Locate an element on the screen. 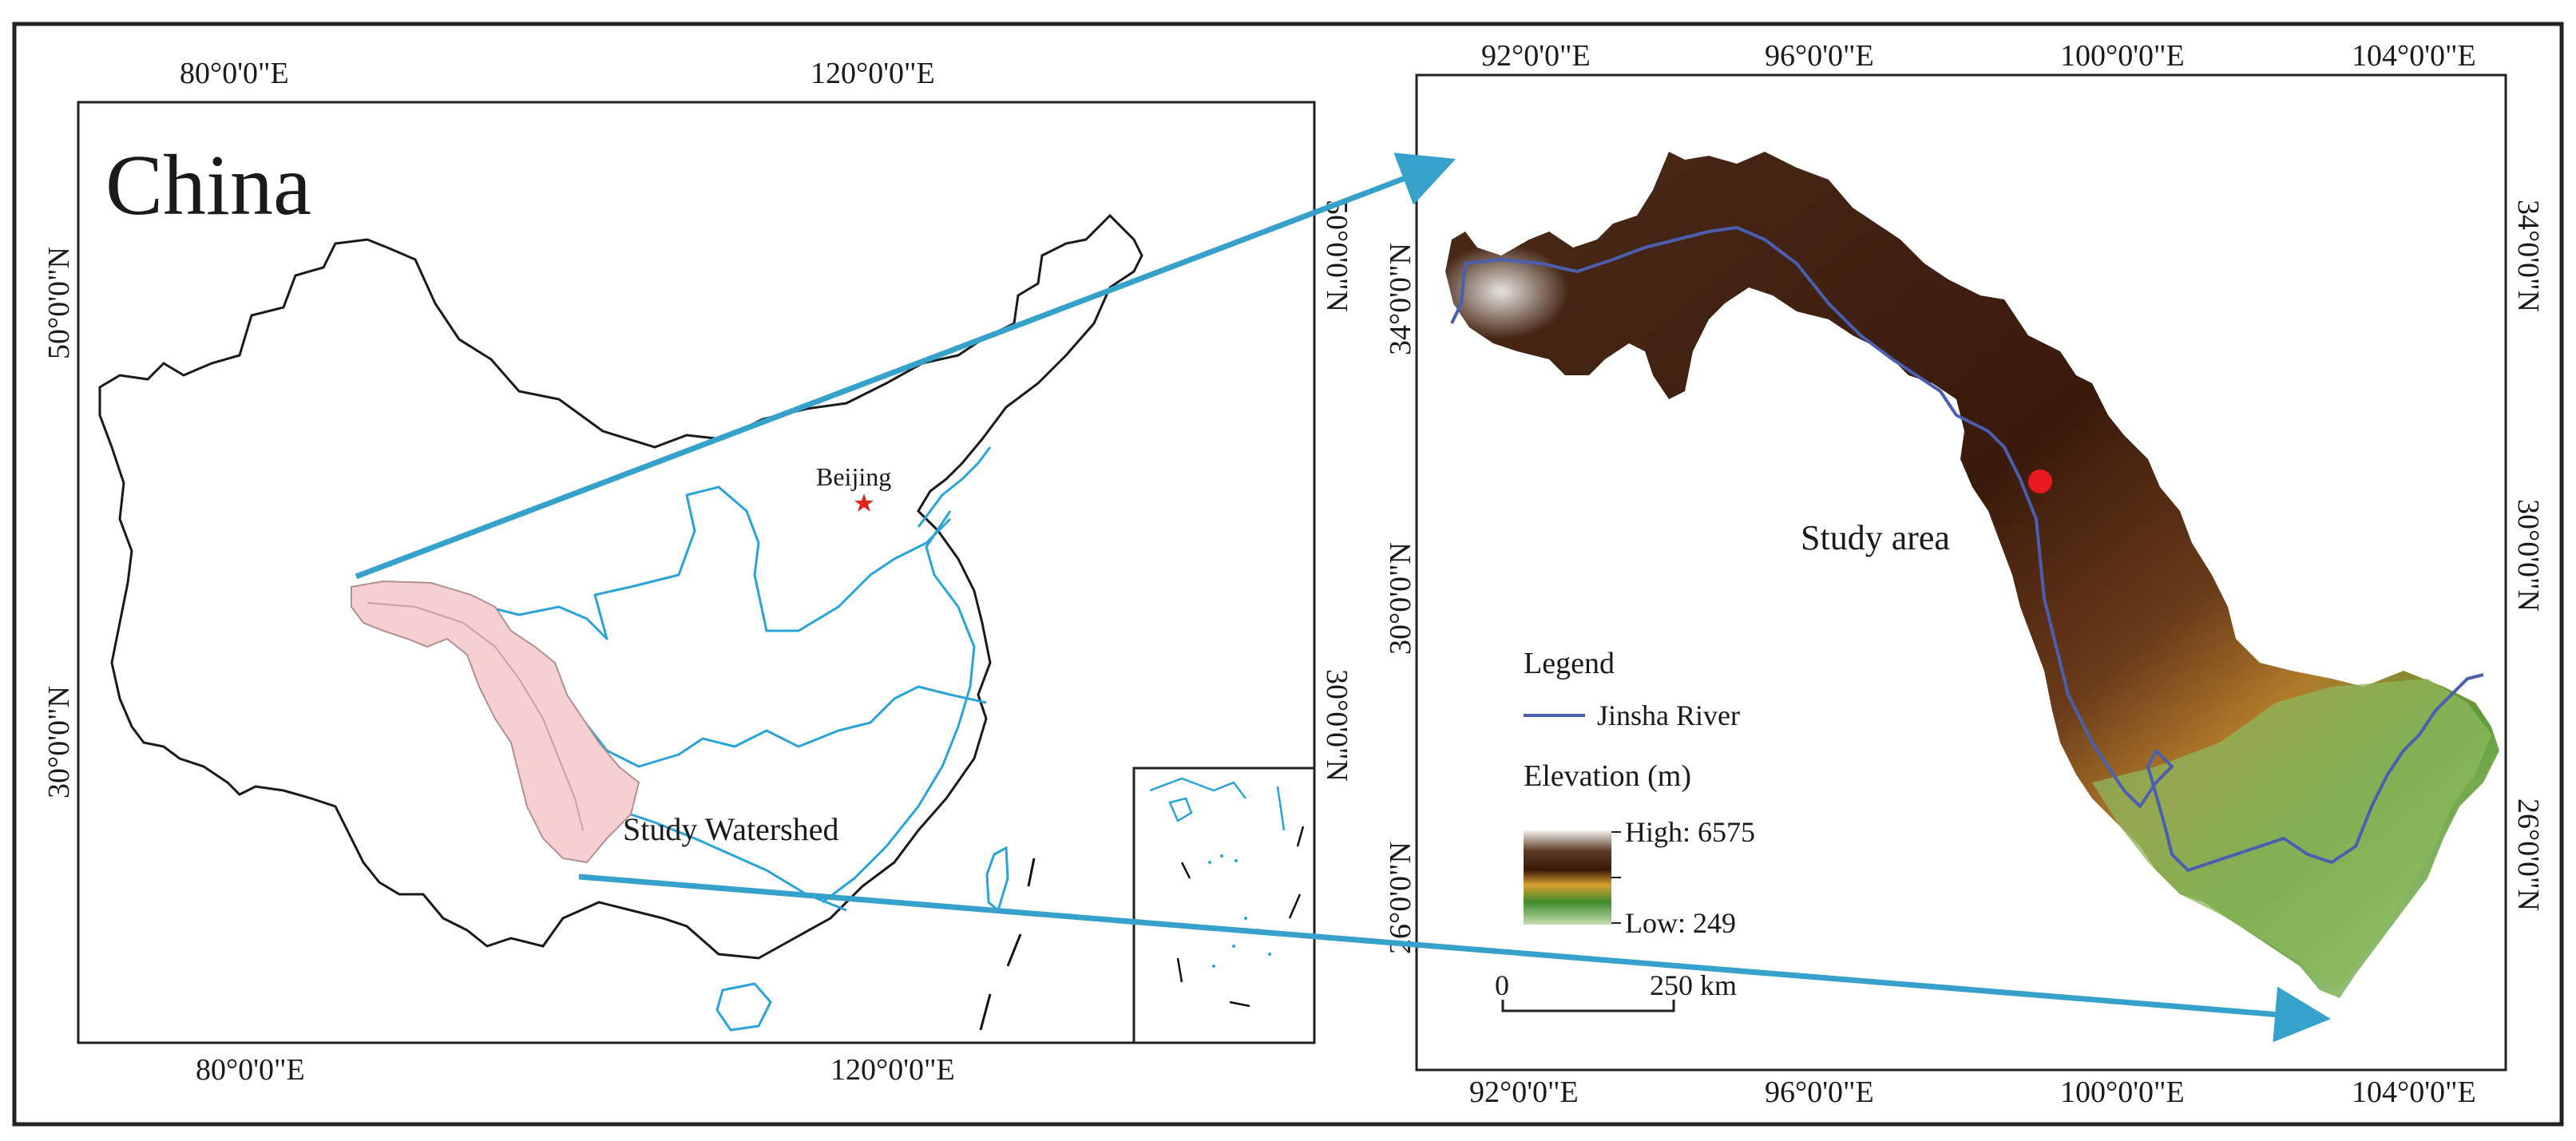 This screenshot has width=2576, height=1141. connector-arrow-bottom is located at coordinates (1454, 959).